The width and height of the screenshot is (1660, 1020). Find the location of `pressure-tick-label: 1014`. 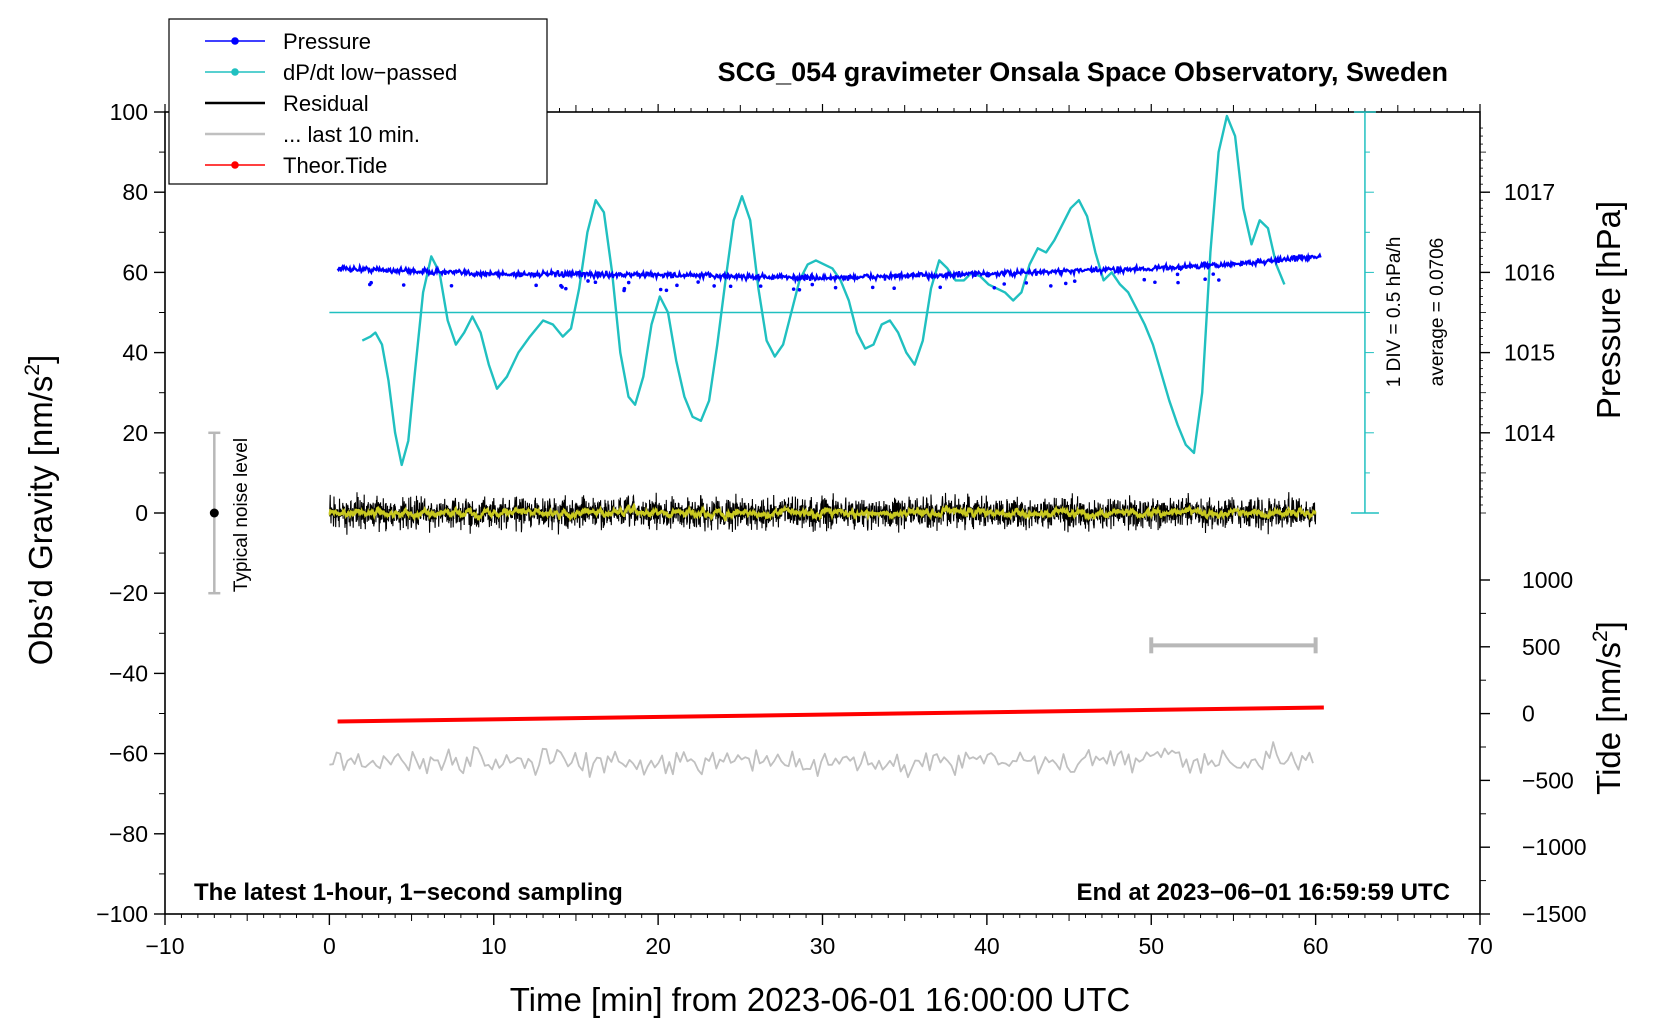

pressure-tick-label: 1014 is located at coordinates (1529, 433).